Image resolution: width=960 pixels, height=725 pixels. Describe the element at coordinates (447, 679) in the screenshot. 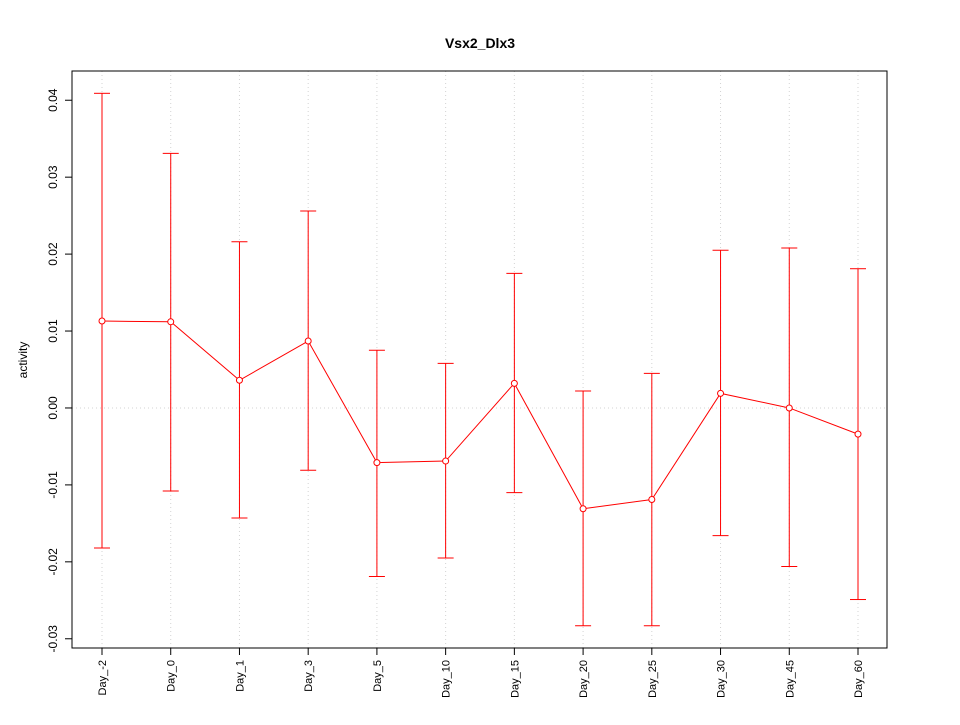

I see `x-tick-label: Day_10` at that location.